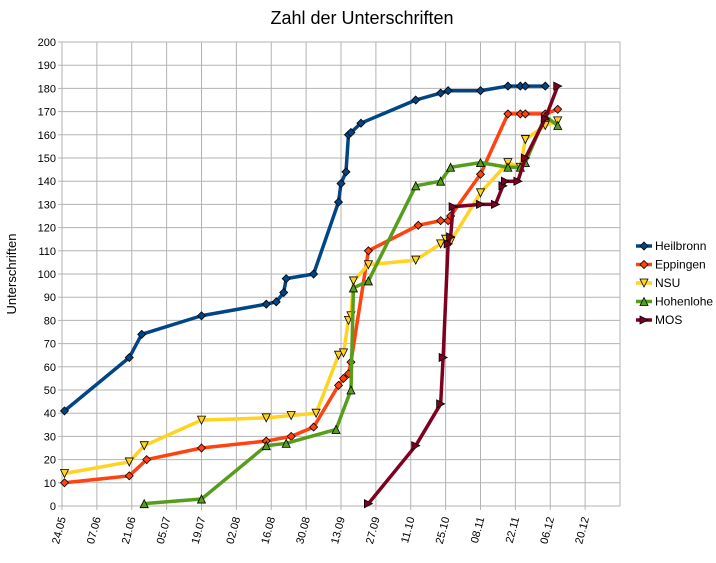  Describe the element at coordinates (47, 159) in the screenshot. I see `y-tick-label: 150` at that location.